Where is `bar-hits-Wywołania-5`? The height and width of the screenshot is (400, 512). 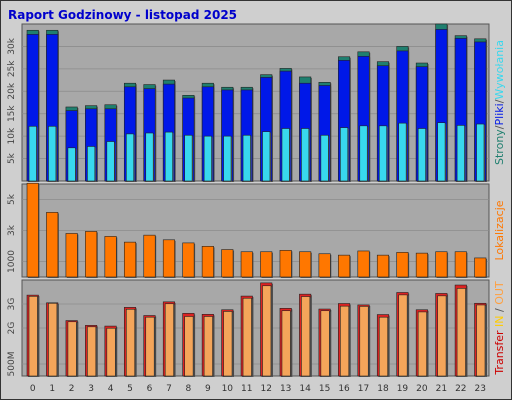
bar-hits-Wywołania-5 is located at coordinates (130, 157).